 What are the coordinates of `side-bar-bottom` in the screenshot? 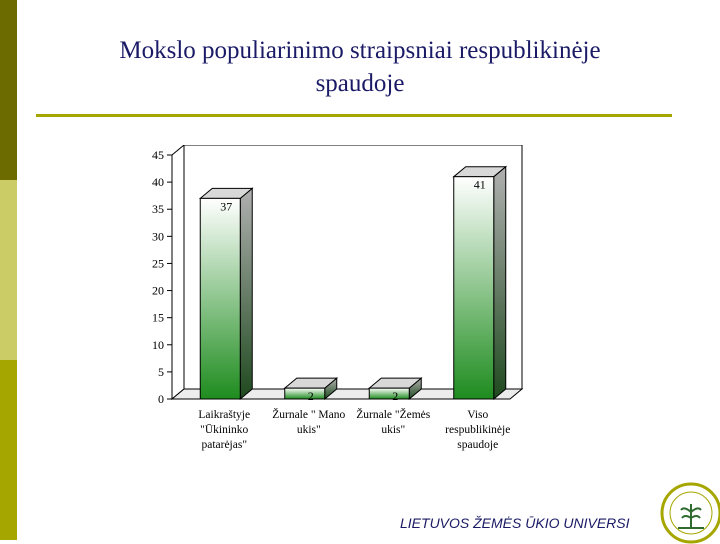 It's located at (8, 450).